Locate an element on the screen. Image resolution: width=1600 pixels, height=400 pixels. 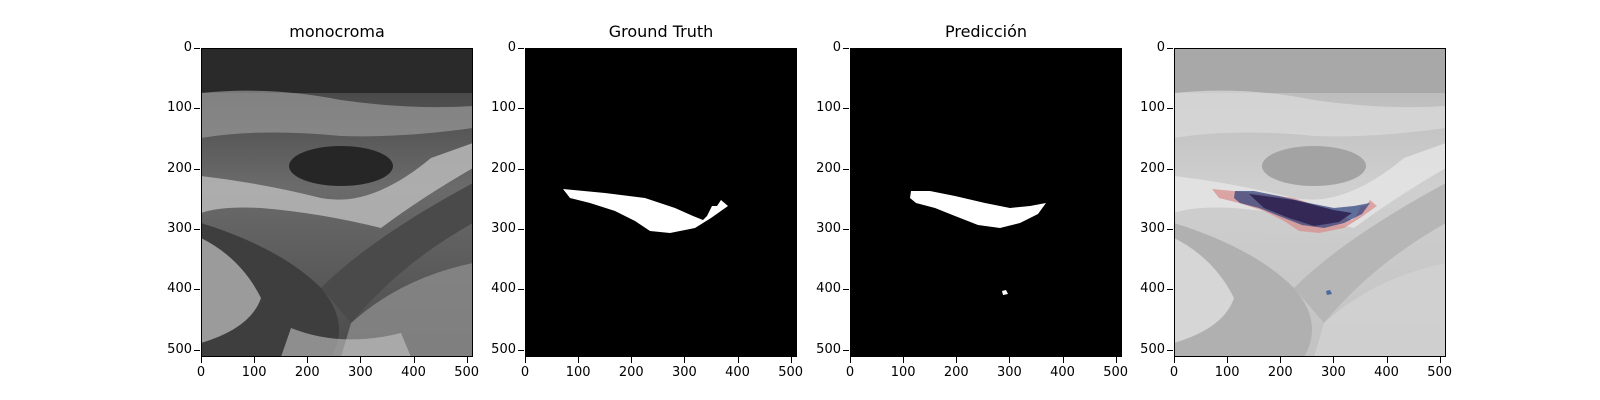
overlay-image is located at coordinates (1310, 202).